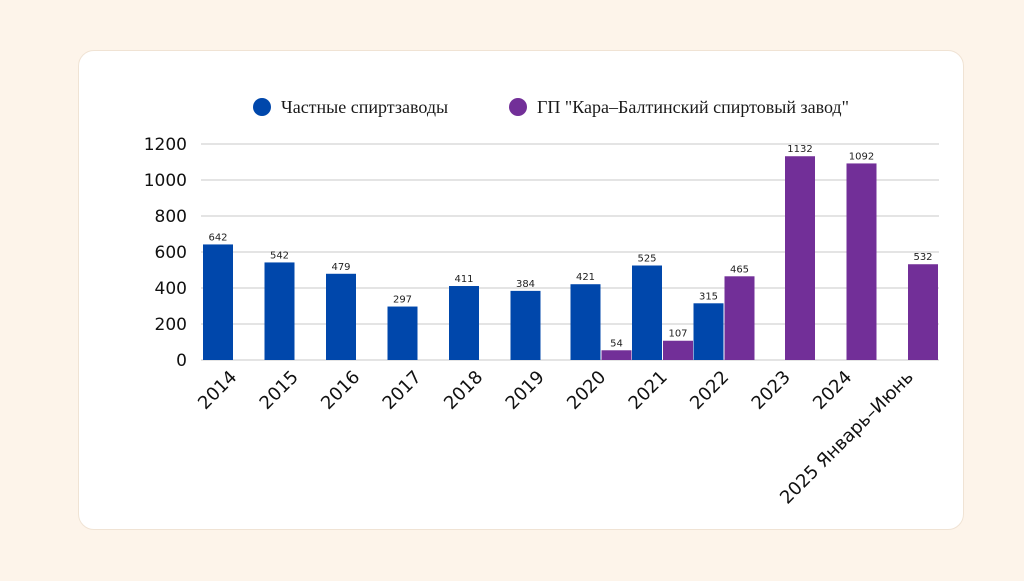  Describe the element at coordinates (181, 361) in the screenshot. I see `y-tick-label: 0` at that location.